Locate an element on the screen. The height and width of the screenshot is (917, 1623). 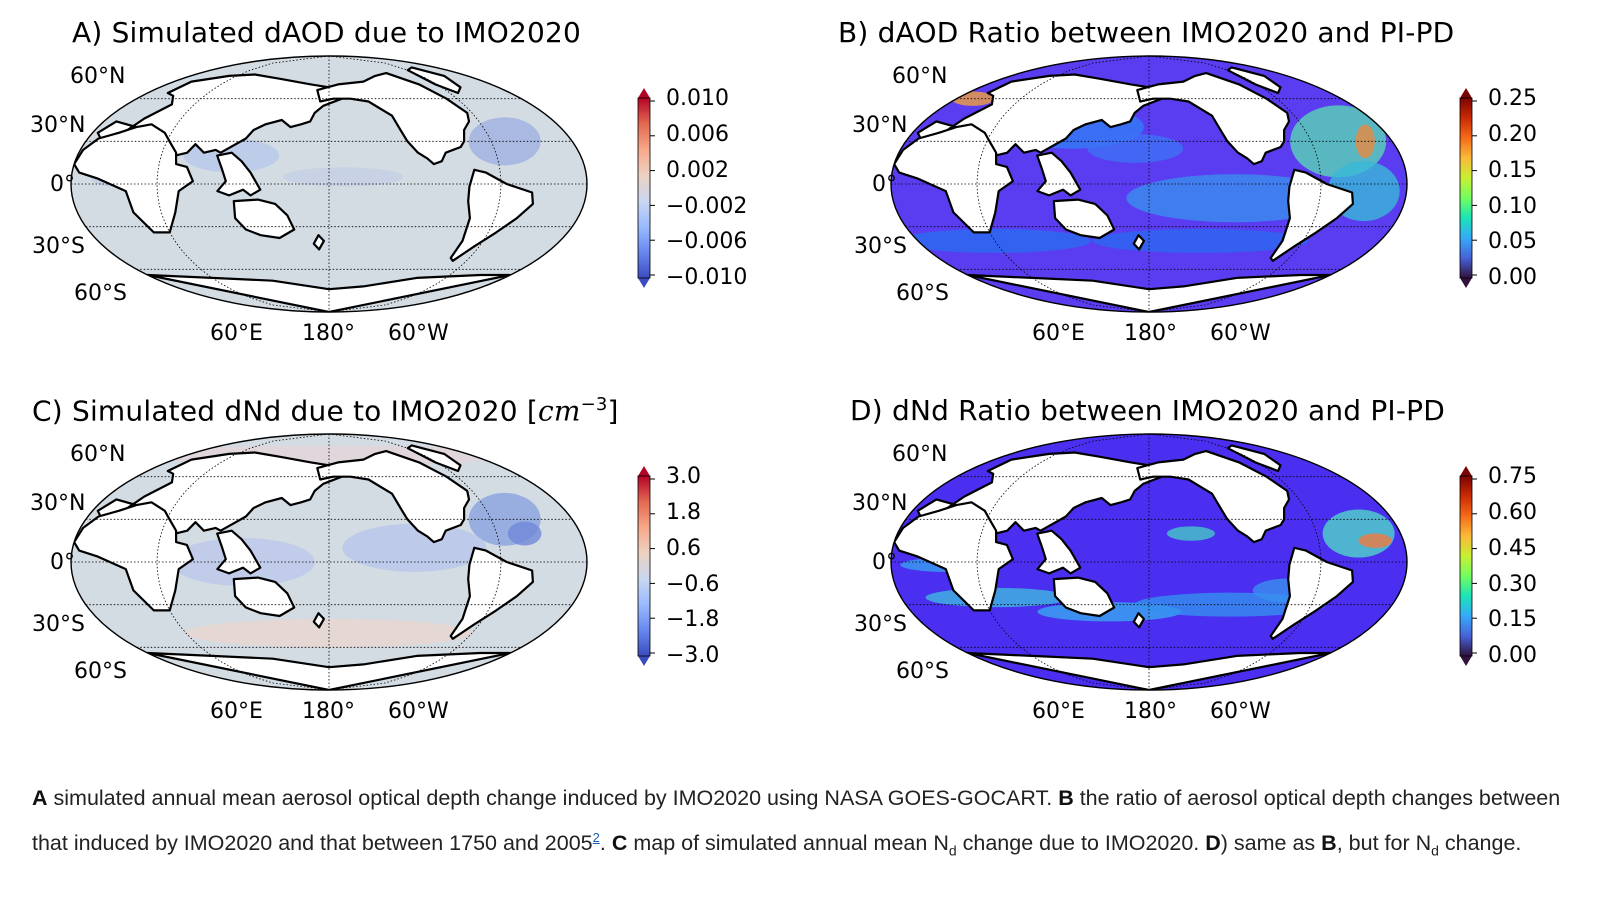
caption-letter-c: C is located at coordinates (619, 843).